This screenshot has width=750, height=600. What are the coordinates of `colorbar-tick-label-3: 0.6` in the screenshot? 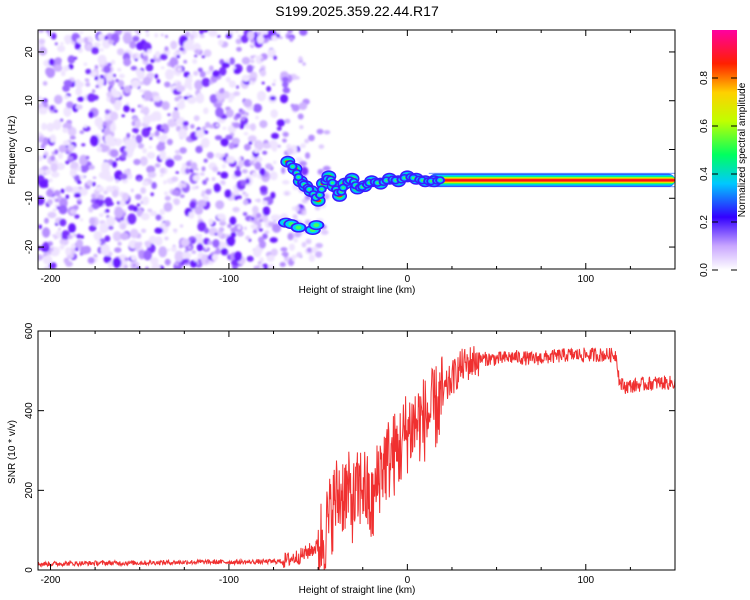 It's located at (704, 126).